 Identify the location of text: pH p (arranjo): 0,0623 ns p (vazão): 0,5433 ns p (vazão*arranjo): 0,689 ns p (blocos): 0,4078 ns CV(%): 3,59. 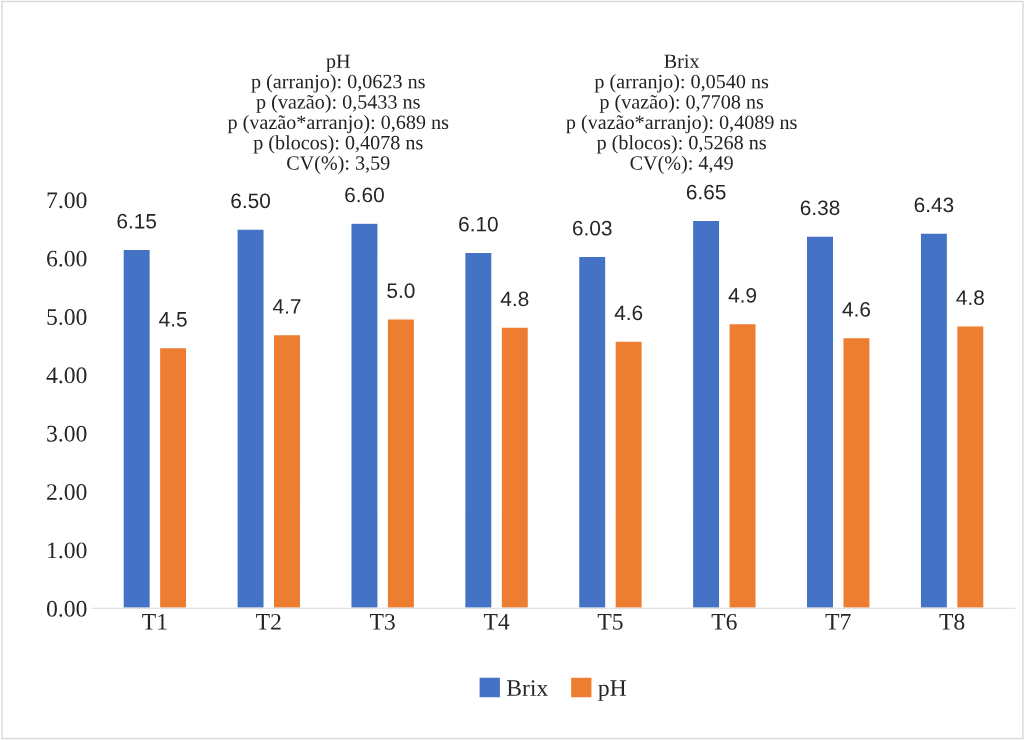
(338, 114).